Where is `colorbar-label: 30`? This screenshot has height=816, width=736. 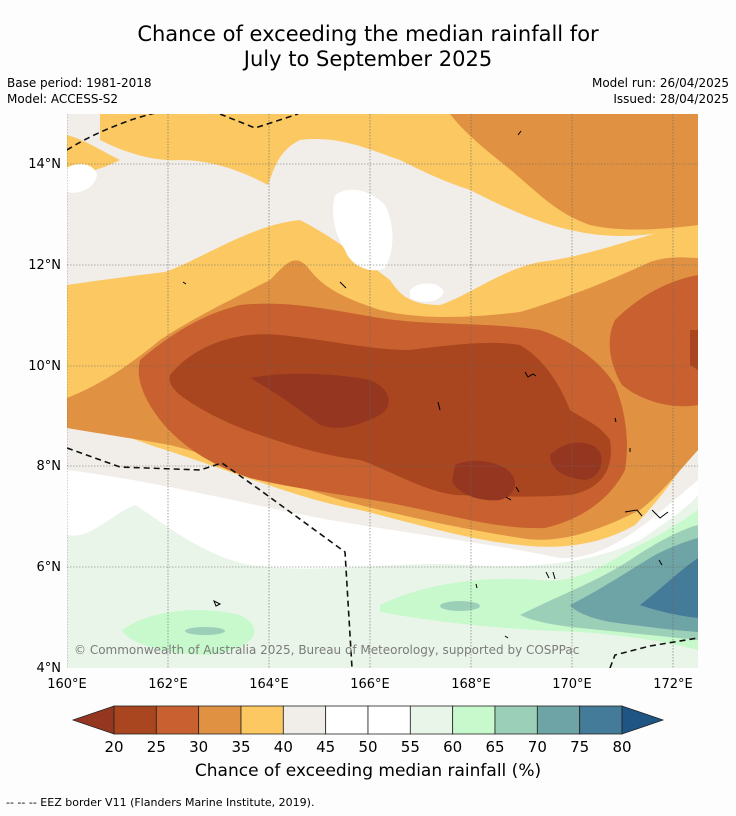 colorbar-label: 30 is located at coordinates (198, 747).